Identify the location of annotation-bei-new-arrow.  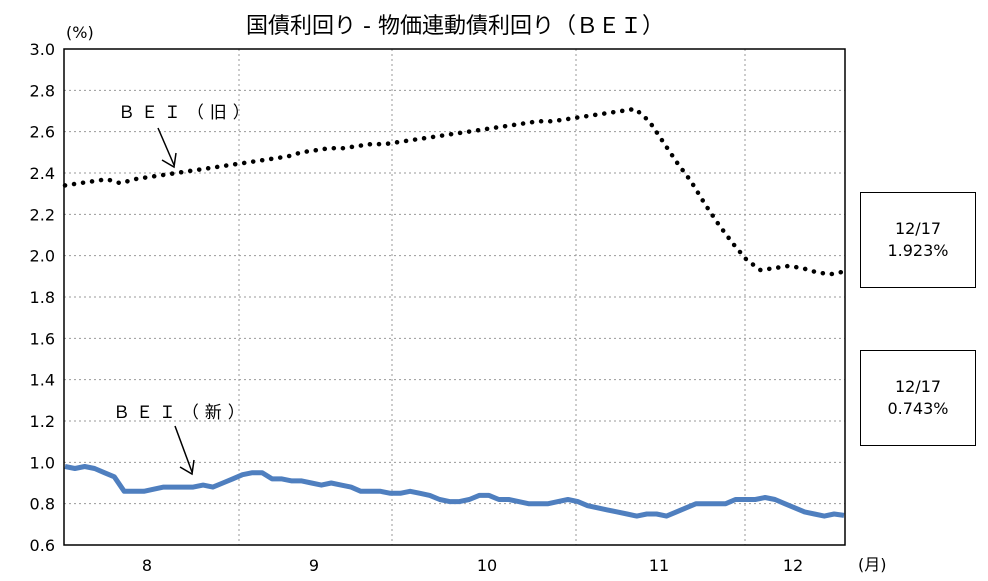
(184, 450).